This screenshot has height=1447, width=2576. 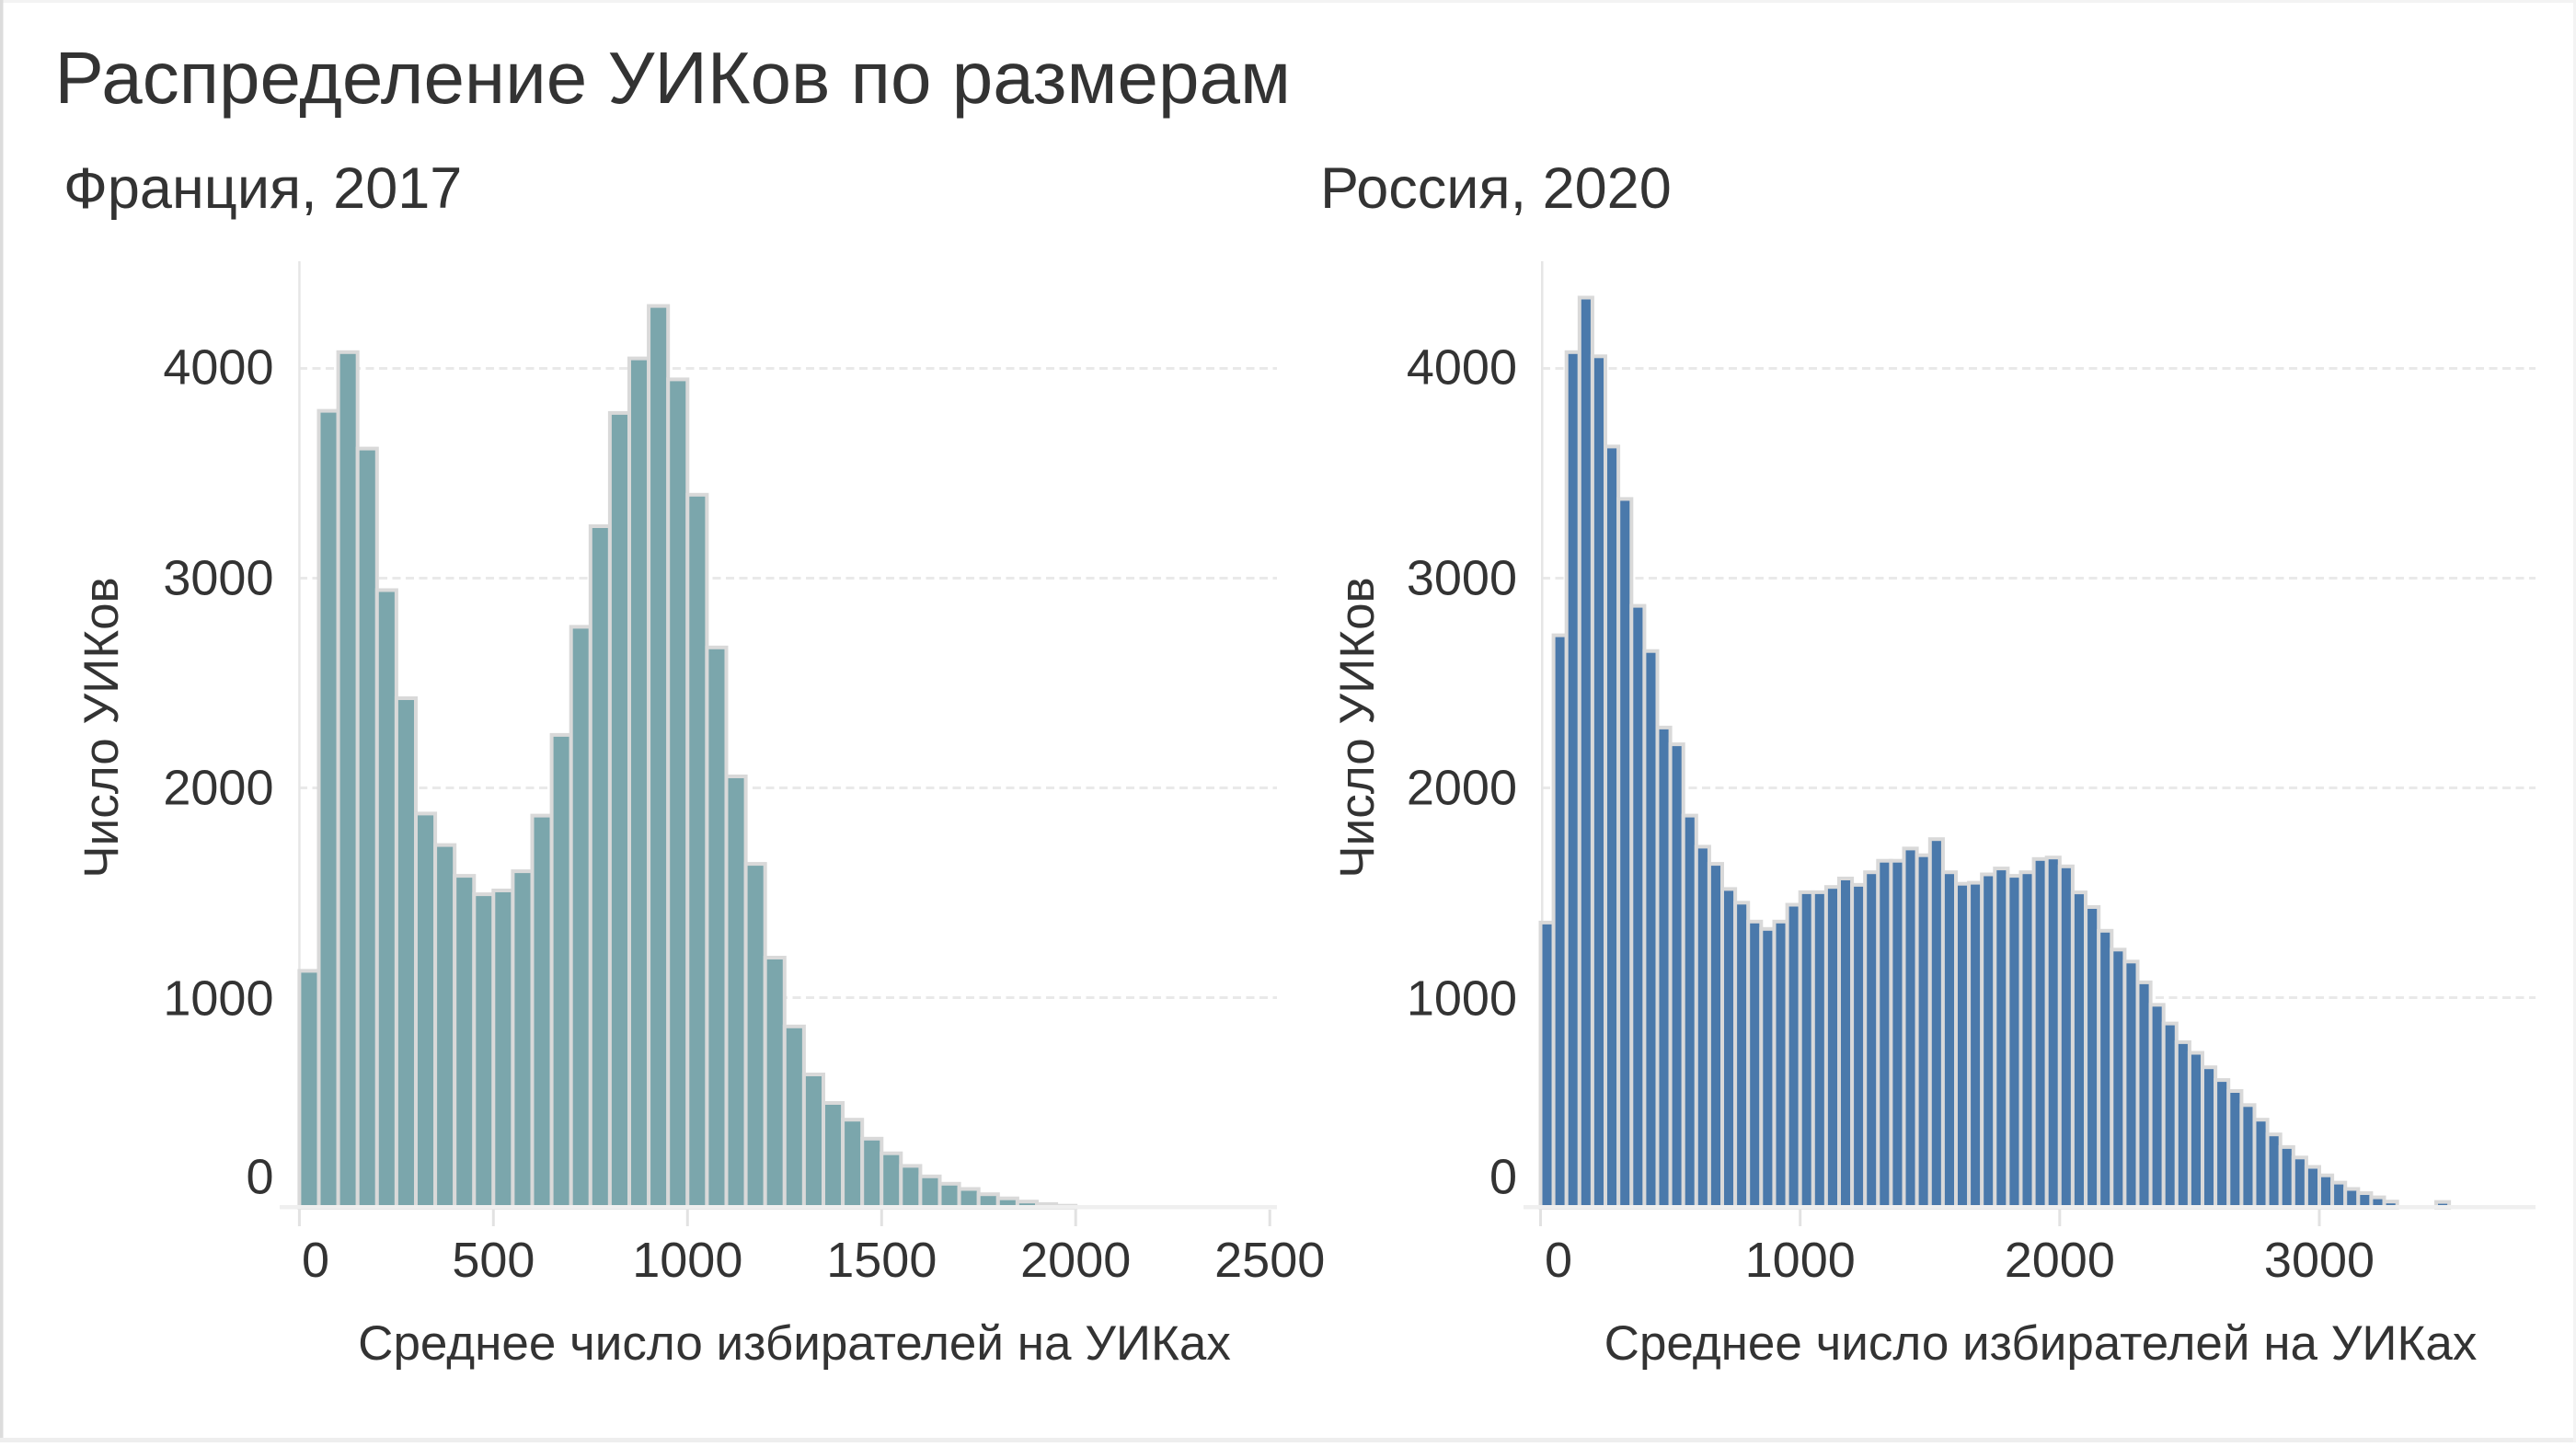 What do you see at coordinates (262, 188) in the screenshot?
I see `svg-text: Франция, 2017` at bounding box center [262, 188].